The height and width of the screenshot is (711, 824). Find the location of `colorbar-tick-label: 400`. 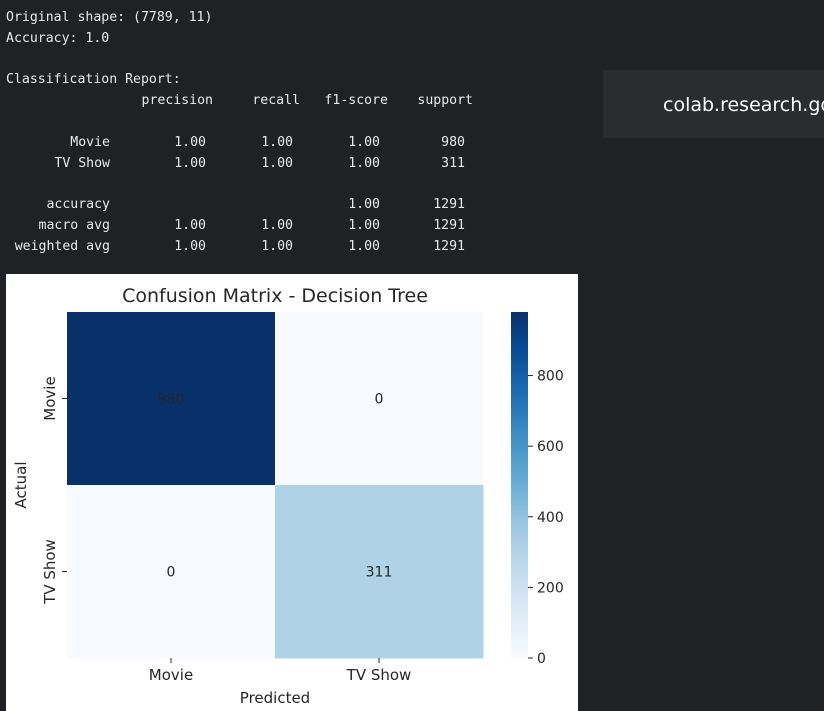

colorbar-tick-label: 400 is located at coordinates (550, 518).